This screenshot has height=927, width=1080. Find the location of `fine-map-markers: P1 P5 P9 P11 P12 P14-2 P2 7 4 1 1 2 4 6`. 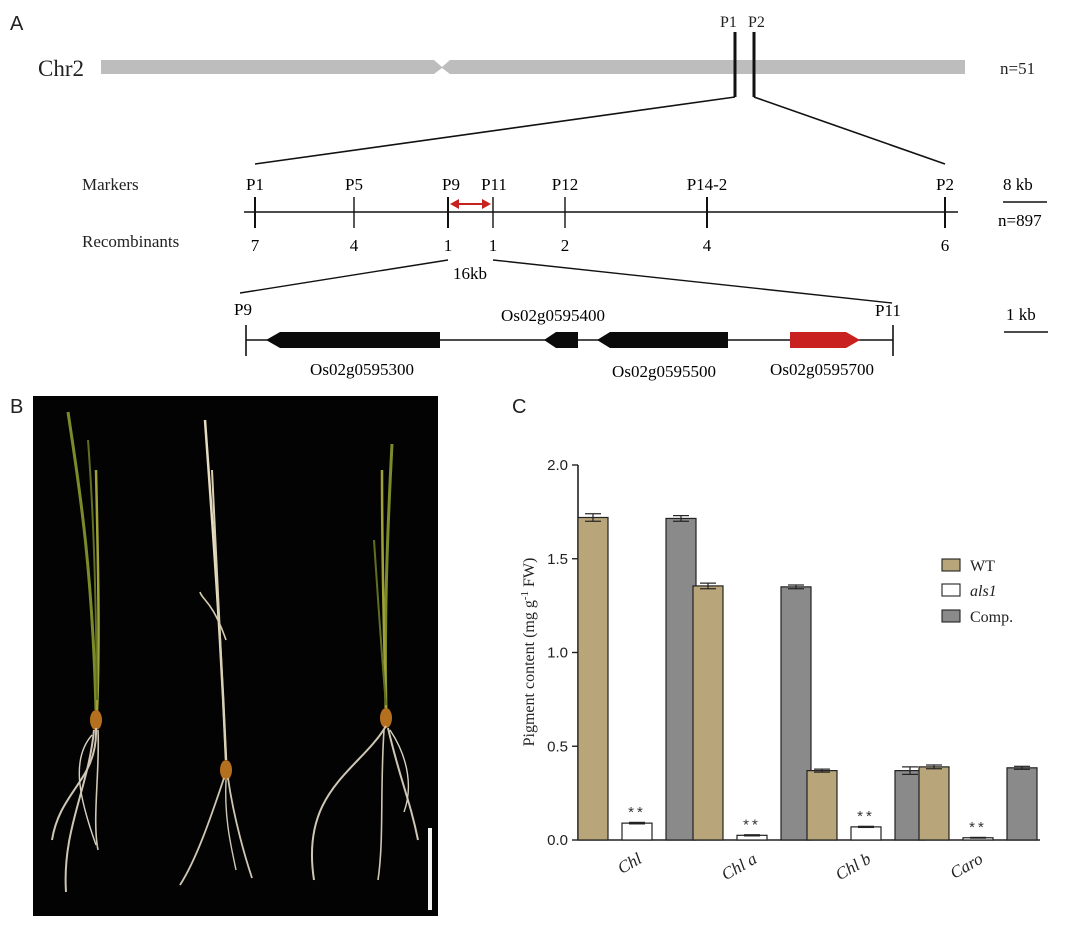

fine-map-markers: P1 P5 P9 P11 P12 P14-2 P2 7 4 1 1 2 4 6 is located at coordinates (600, 215).